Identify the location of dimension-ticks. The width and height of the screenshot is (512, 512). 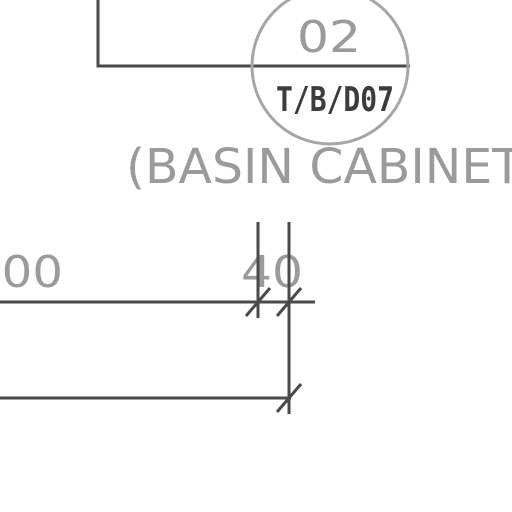
(273, 350).